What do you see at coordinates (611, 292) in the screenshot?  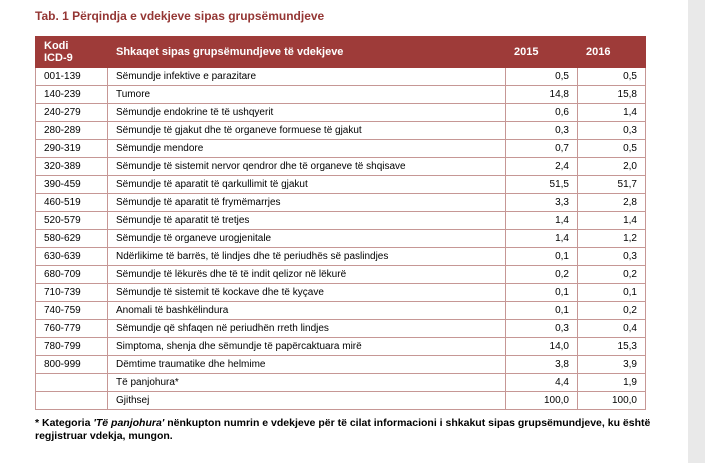 I see `cell-2016: 0,1` at bounding box center [611, 292].